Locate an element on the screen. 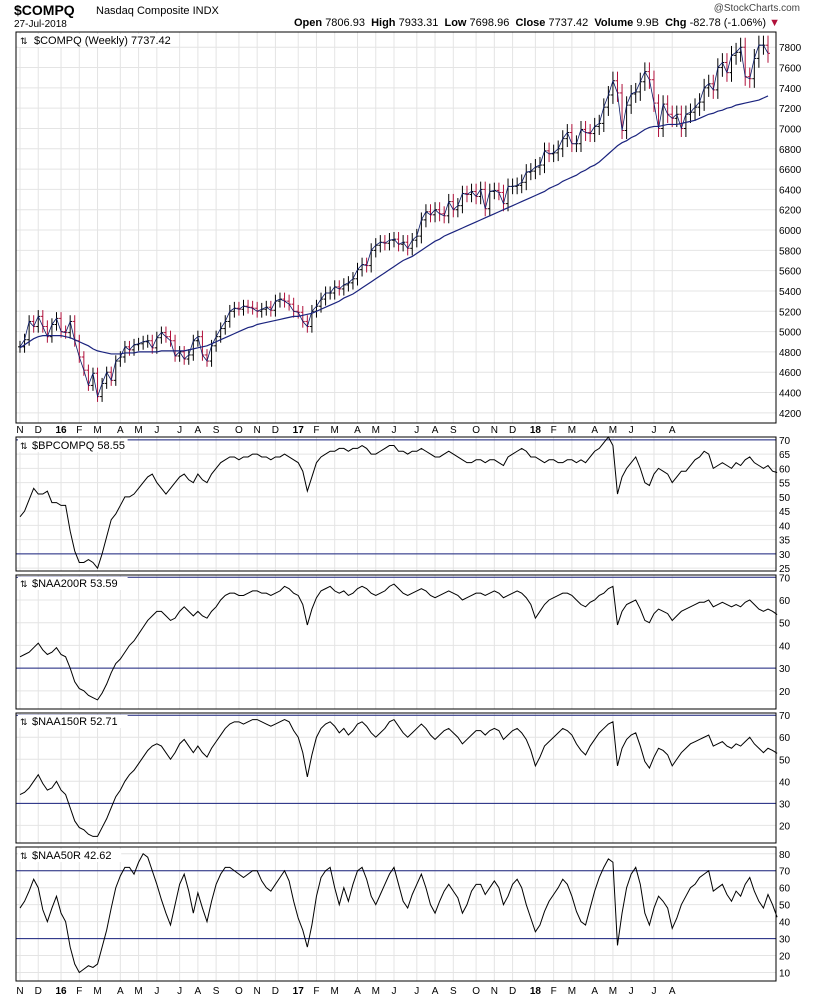  naa200r-y-tick-label: 40 is located at coordinates (785, 646).